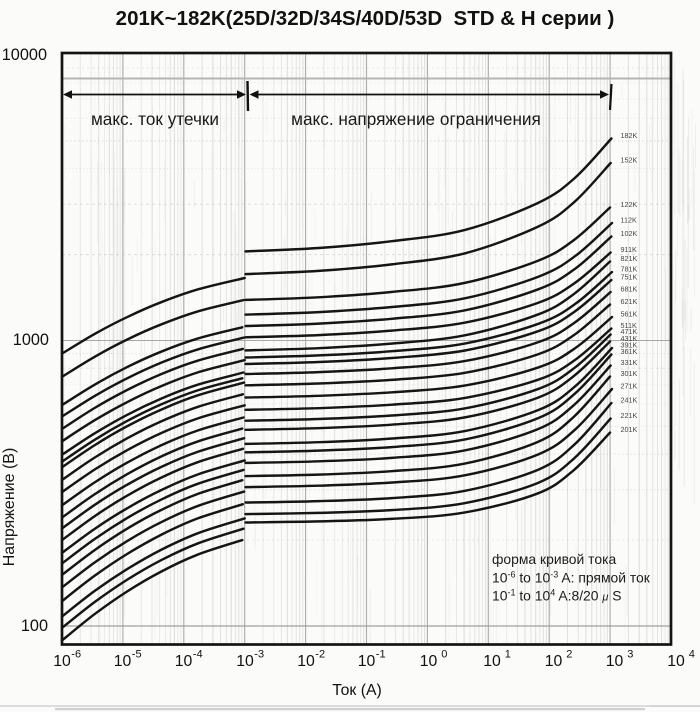 This screenshot has width=700, height=717. I want to click on svg-text: макс. ток утечки, so click(155, 119).